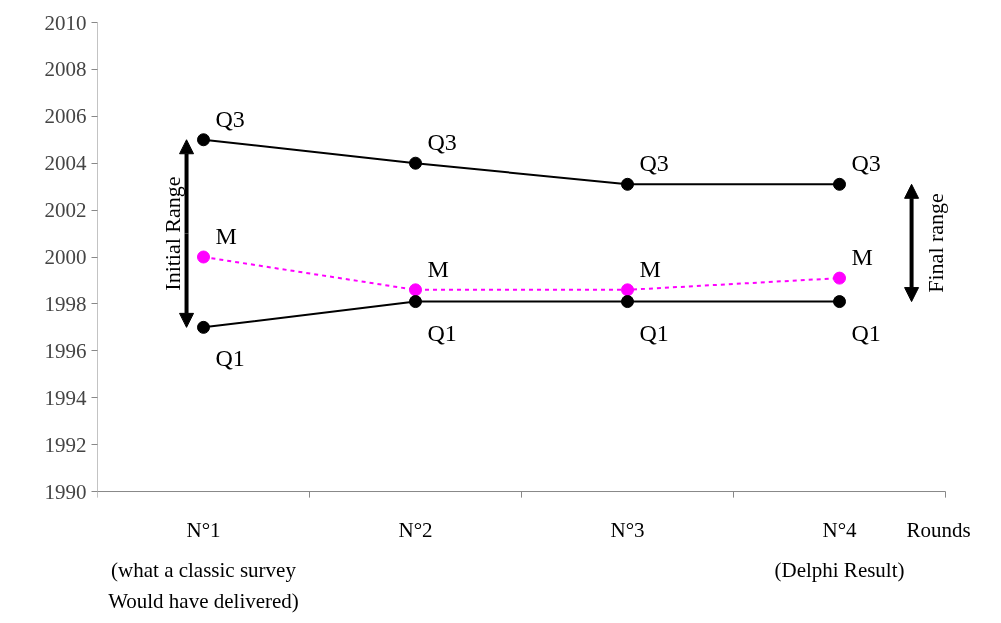 This screenshot has height=623, width=1001. Describe the element at coordinates (650, 268) in the screenshot. I see `series-label: M` at that location.